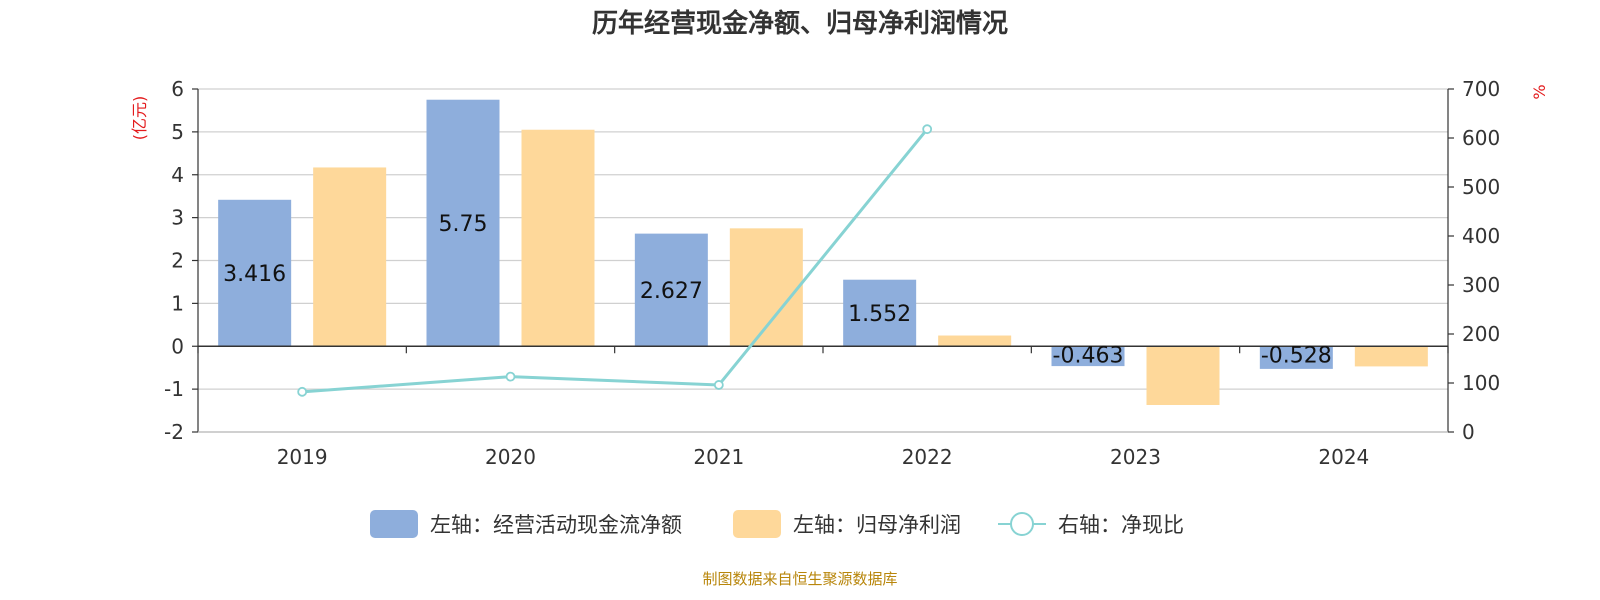  I want to click on bar-data-label: 2.627, so click(671, 291).